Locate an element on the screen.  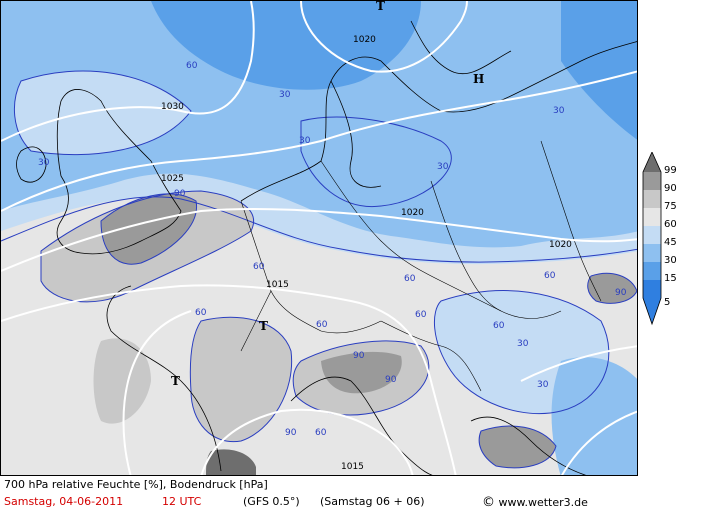
copyright-icon: © is located at coordinates (488, 502).